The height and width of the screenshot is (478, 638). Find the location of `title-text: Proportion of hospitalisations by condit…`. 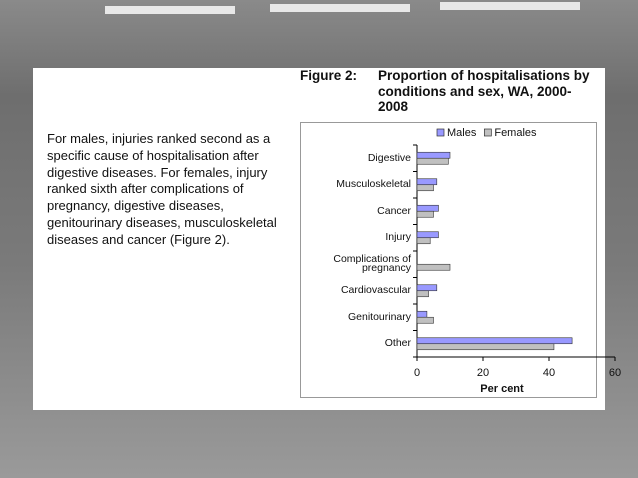

title-text: Proportion of hospitalisations by condit… is located at coordinates (484, 91).